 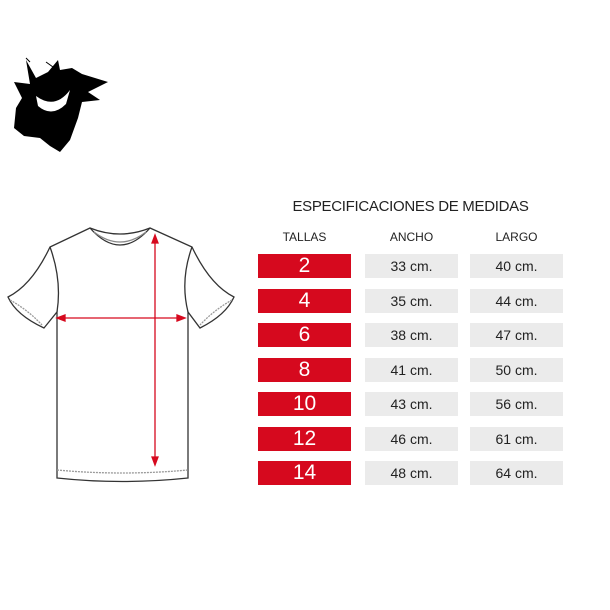 What do you see at coordinates (304, 266) in the screenshot?
I see `cell-talla: 2` at bounding box center [304, 266].